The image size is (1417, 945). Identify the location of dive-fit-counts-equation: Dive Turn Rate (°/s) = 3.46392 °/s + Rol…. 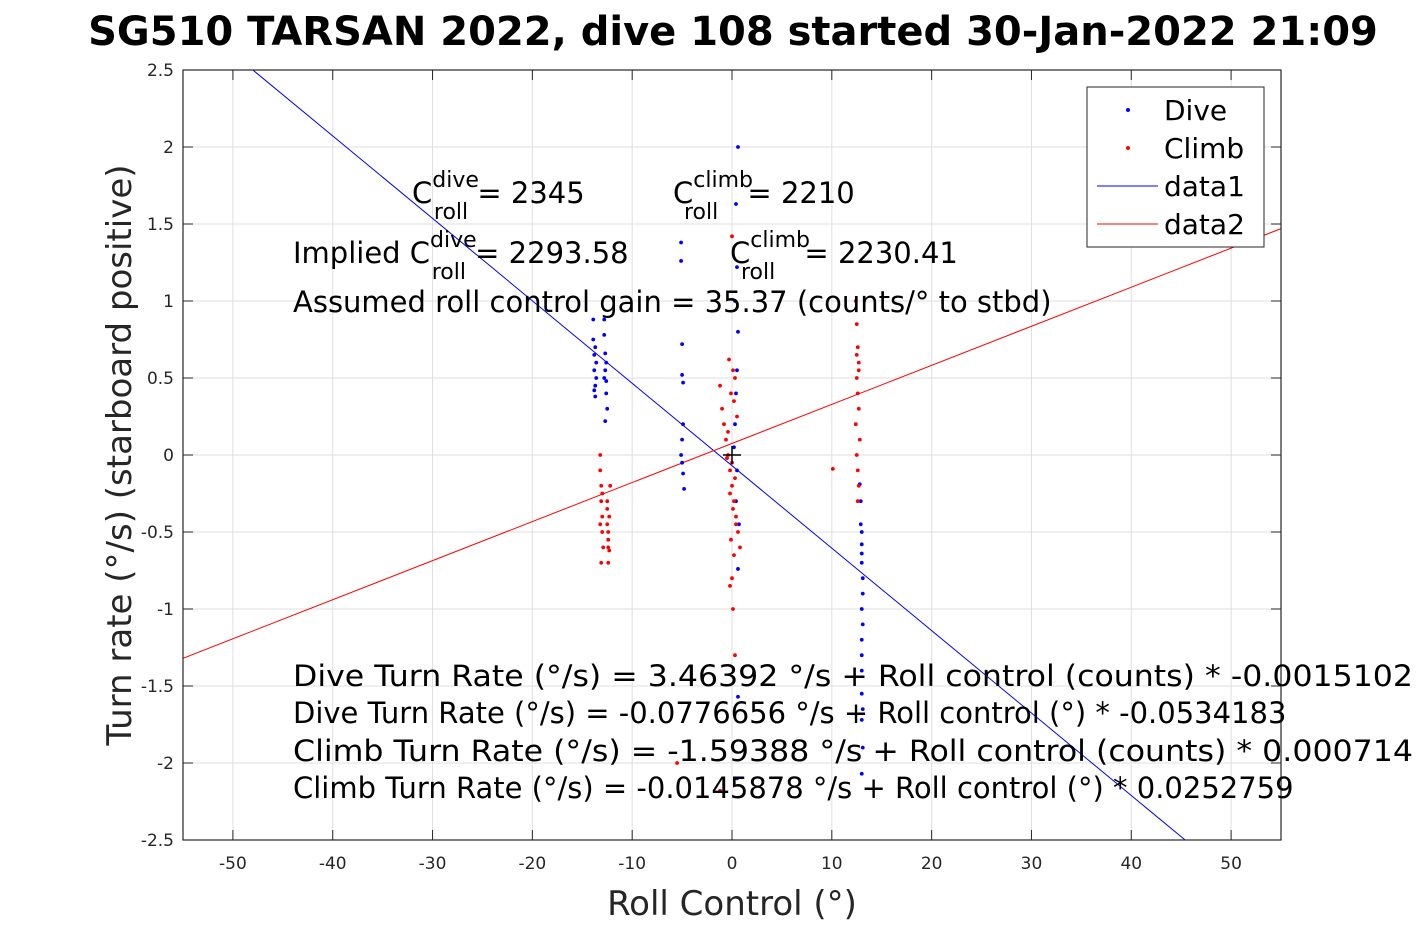
(853, 676).